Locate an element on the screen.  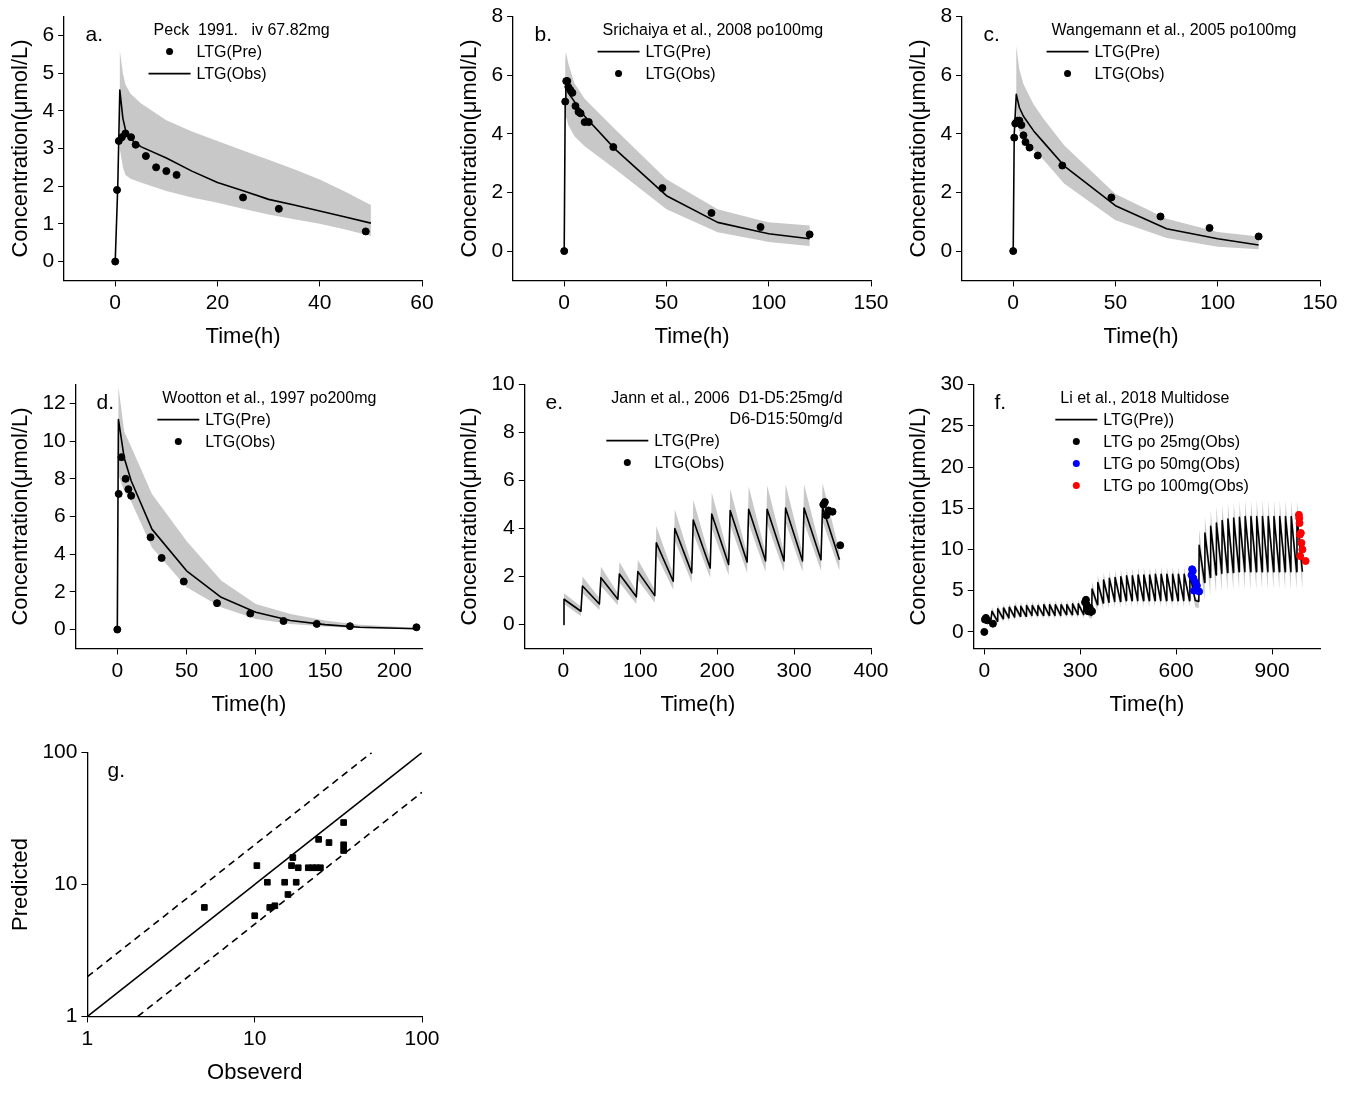
annotation: f. is located at coordinates (1000, 401).